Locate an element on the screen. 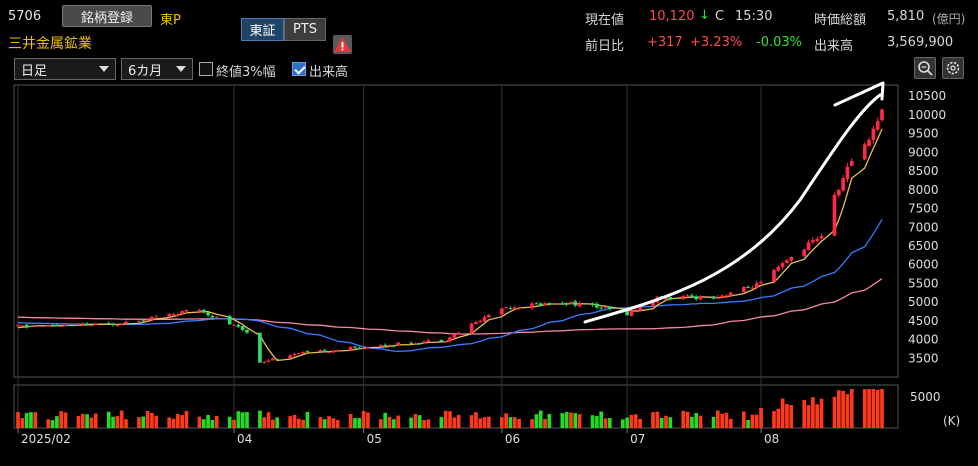 The width and height of the screenshot is (978, 466). tab-tse: 東証 is located at coordinates (262, 29).